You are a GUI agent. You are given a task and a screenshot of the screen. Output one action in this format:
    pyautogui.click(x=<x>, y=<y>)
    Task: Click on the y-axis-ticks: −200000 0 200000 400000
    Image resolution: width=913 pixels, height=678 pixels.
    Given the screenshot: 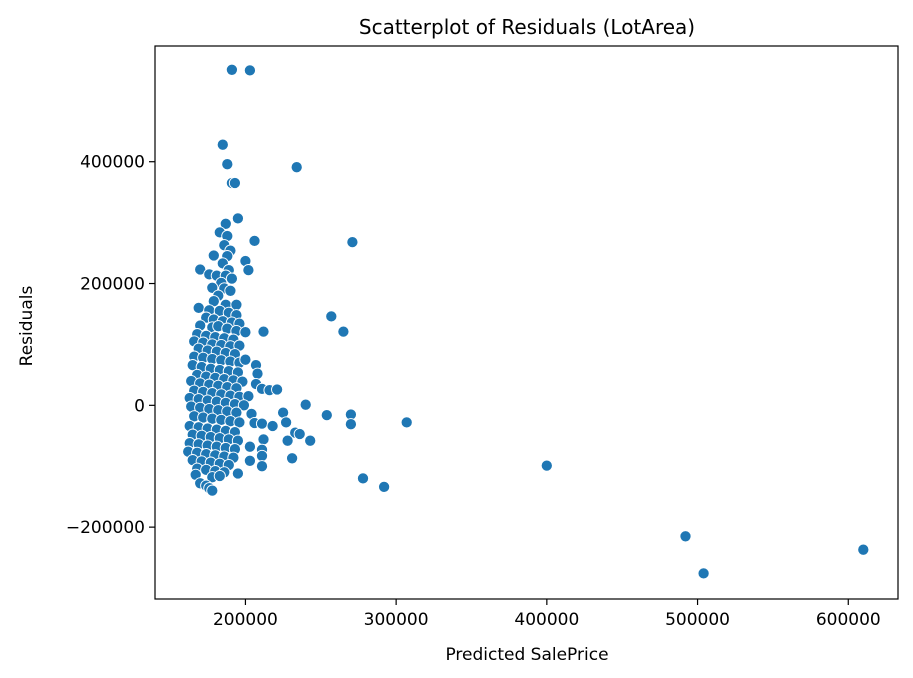 What is the action you would take?
    pyautogui.click(x=110, y=345)
    